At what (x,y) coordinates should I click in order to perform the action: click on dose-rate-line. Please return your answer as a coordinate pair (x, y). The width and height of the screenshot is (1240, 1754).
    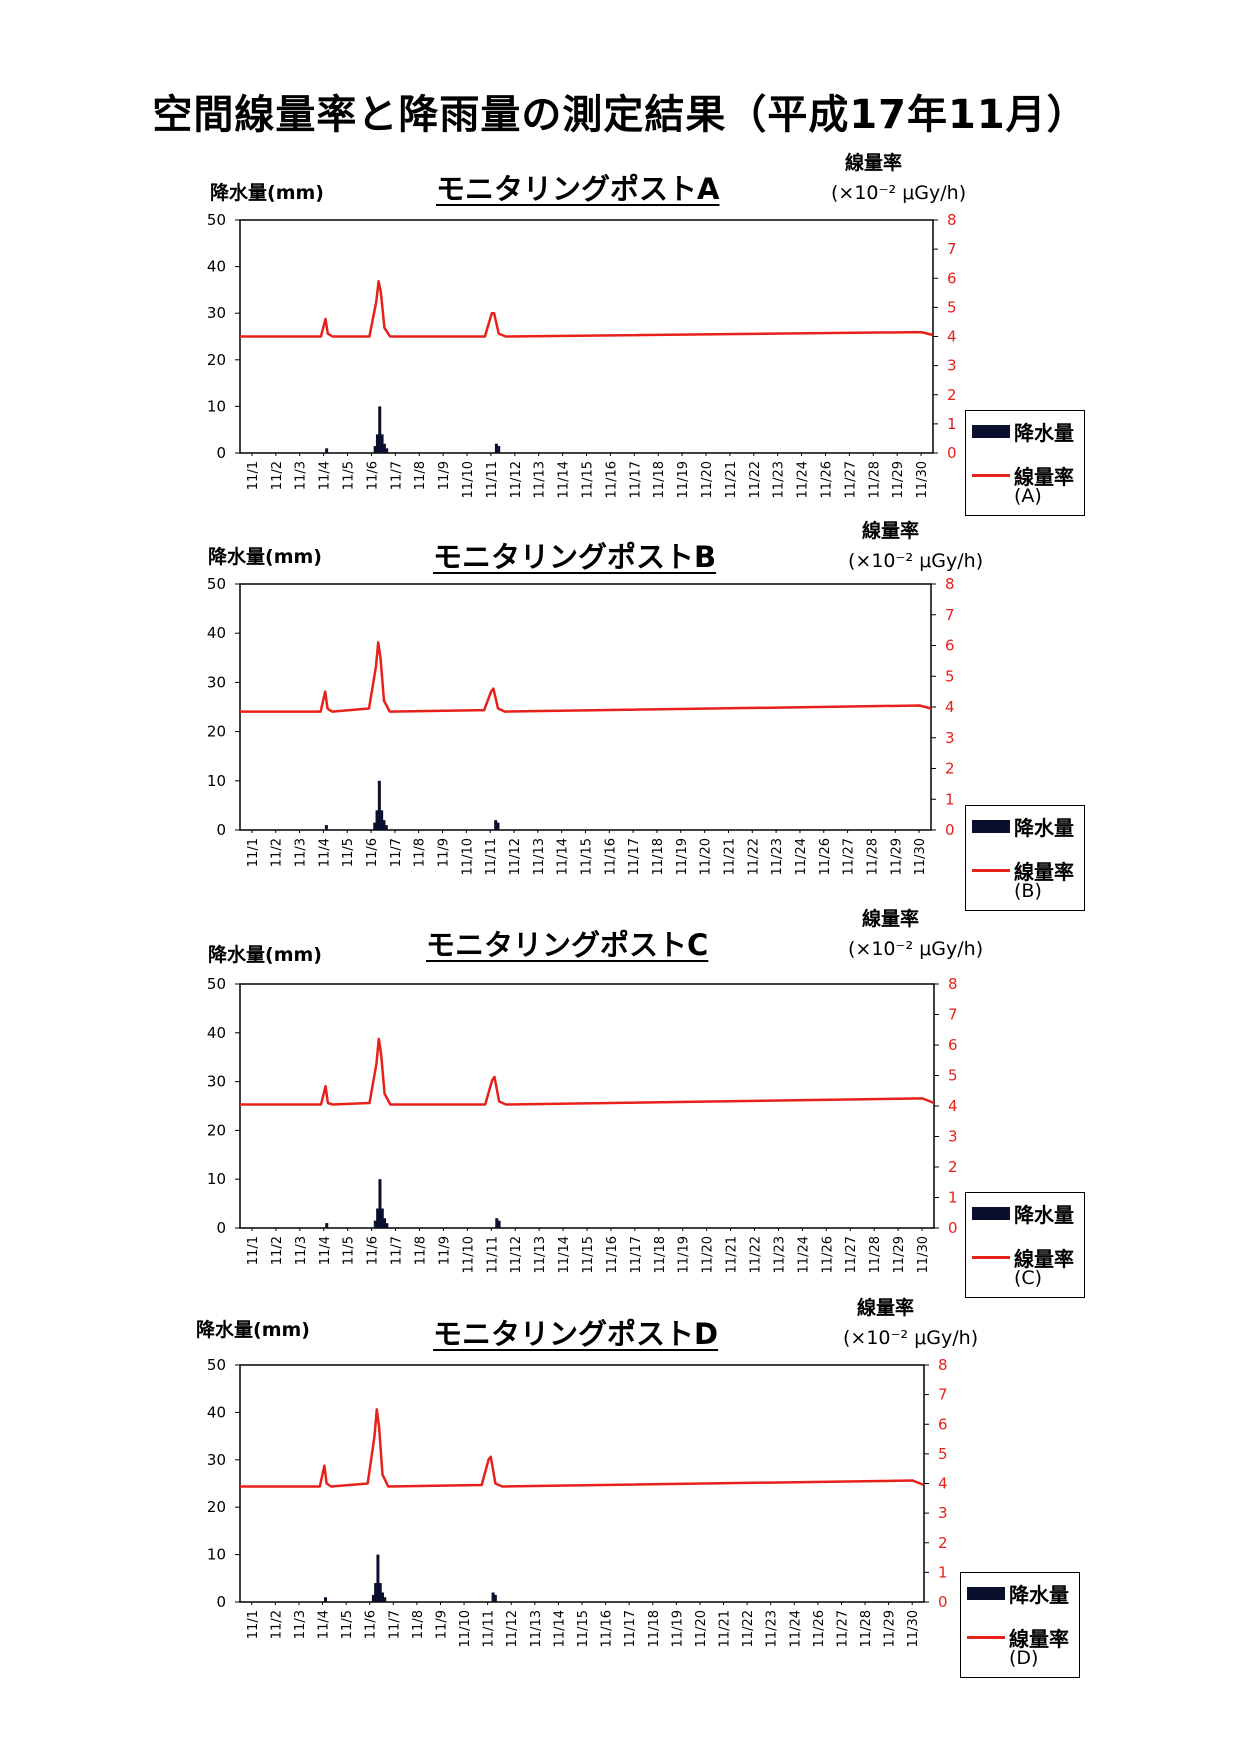
    Looking at the image, I should click on (586, 677).